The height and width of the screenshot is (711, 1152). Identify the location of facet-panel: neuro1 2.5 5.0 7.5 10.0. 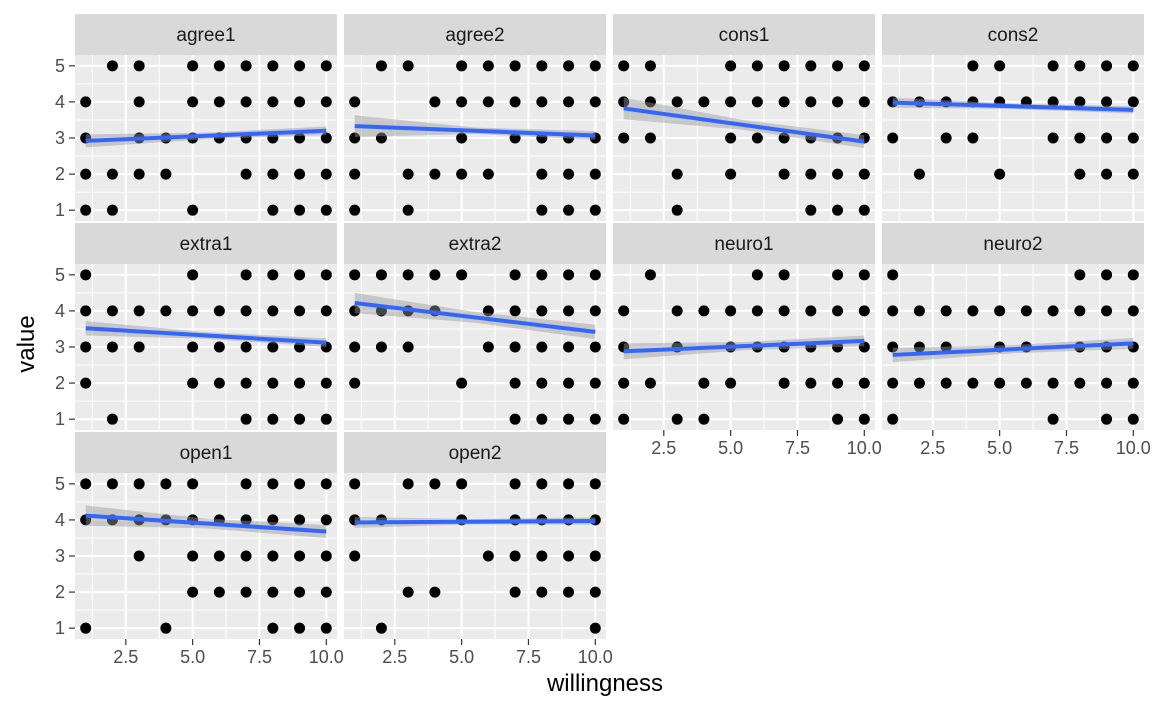
(747, 340).